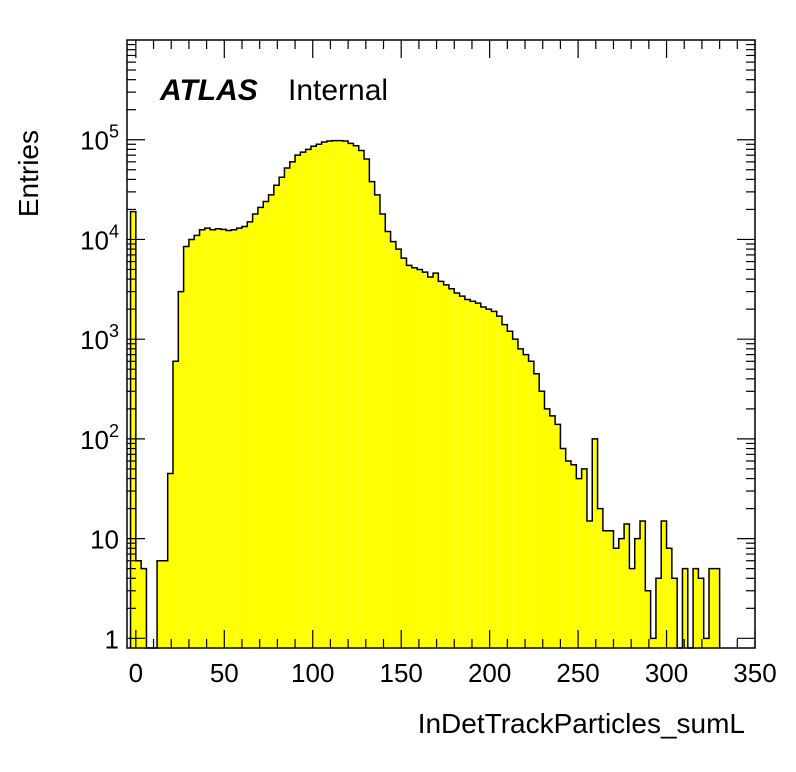  Describe the element at coordinates (28, 173) in the screenshot. I see `y-axis-title: Entries` at that location.